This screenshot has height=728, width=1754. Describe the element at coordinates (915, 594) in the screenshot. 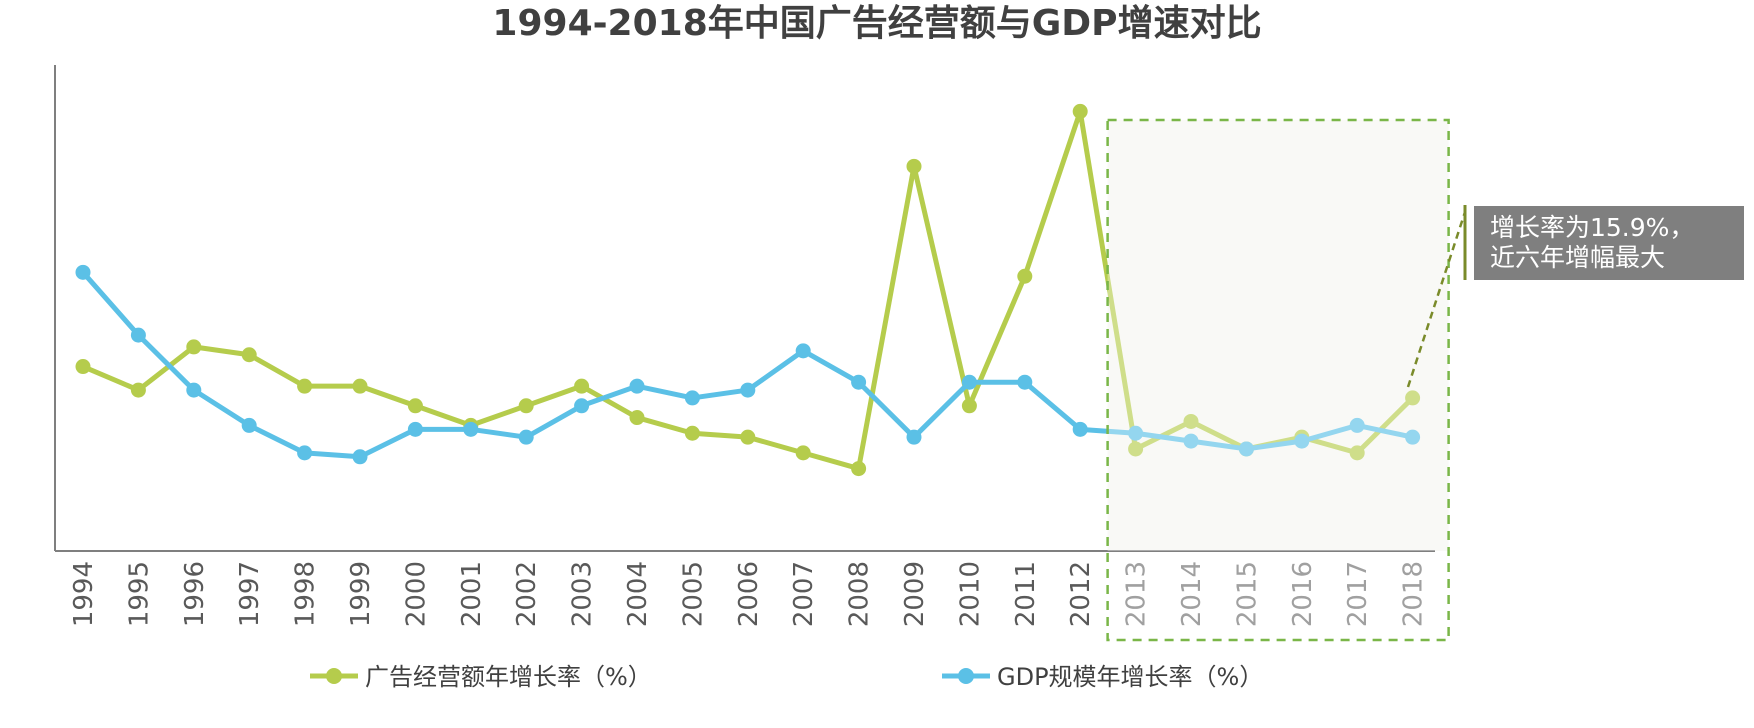

I see `x-tick-label: 2009` at that location.